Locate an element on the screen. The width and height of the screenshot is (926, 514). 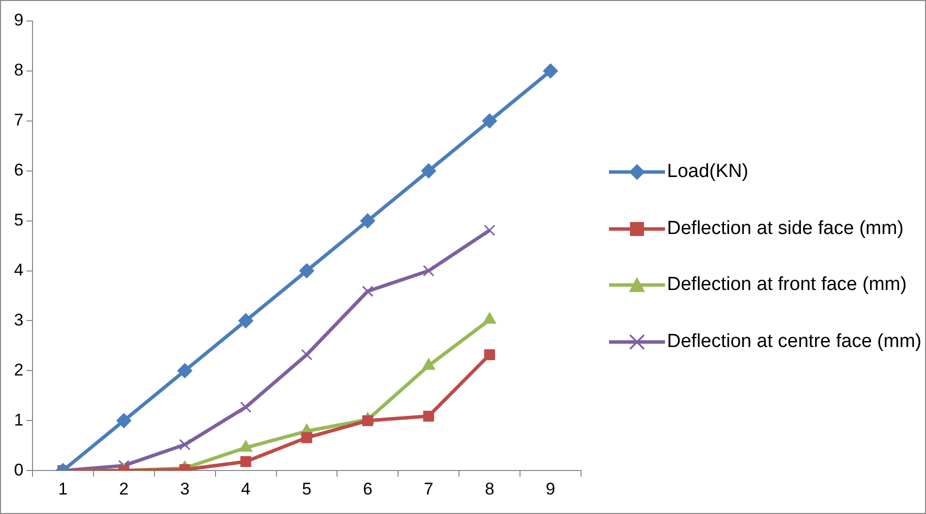
y-tick-label: 3 is located at coordinates (19, 320).